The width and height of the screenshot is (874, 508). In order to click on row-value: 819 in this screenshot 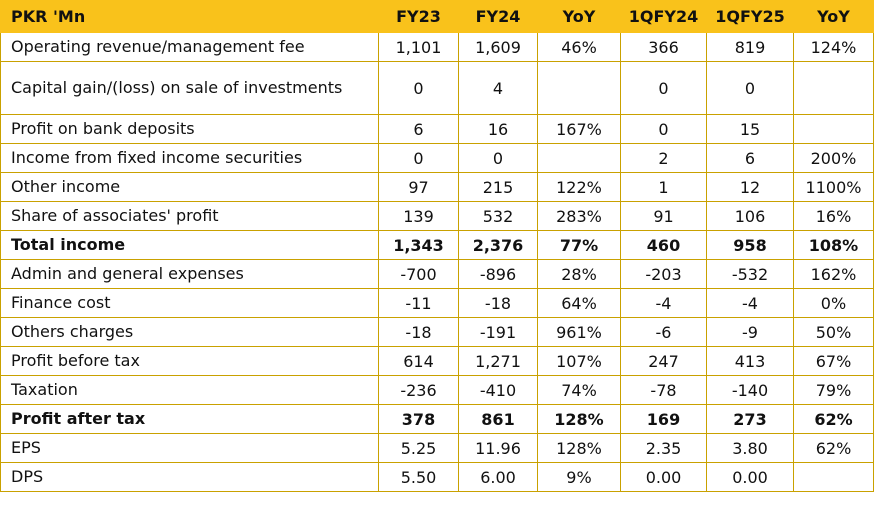, I will do `click(750, 47)`.